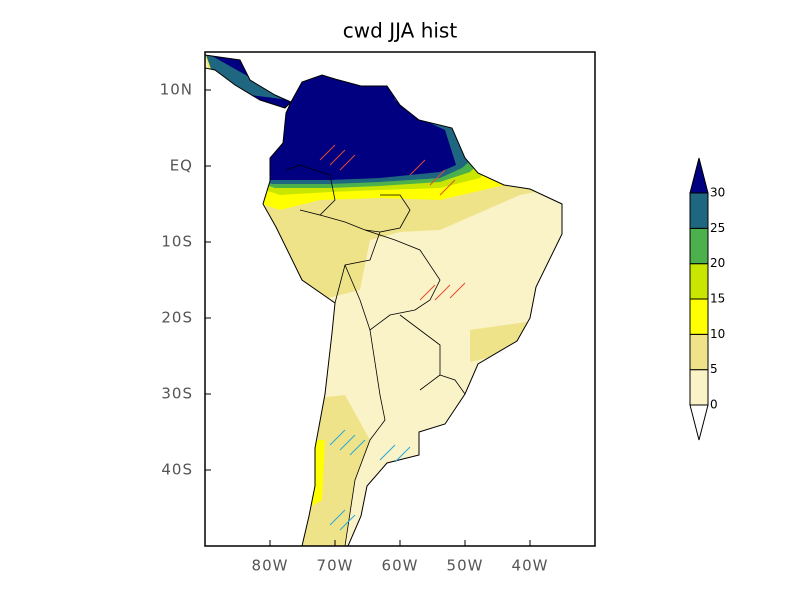 Image resolution: width=800 pixels, height=600 pixels. What do you see at coordinates (717, 263) in the screenshot?
I see `colorbar-label: 20` at bounding box center [717, 263].